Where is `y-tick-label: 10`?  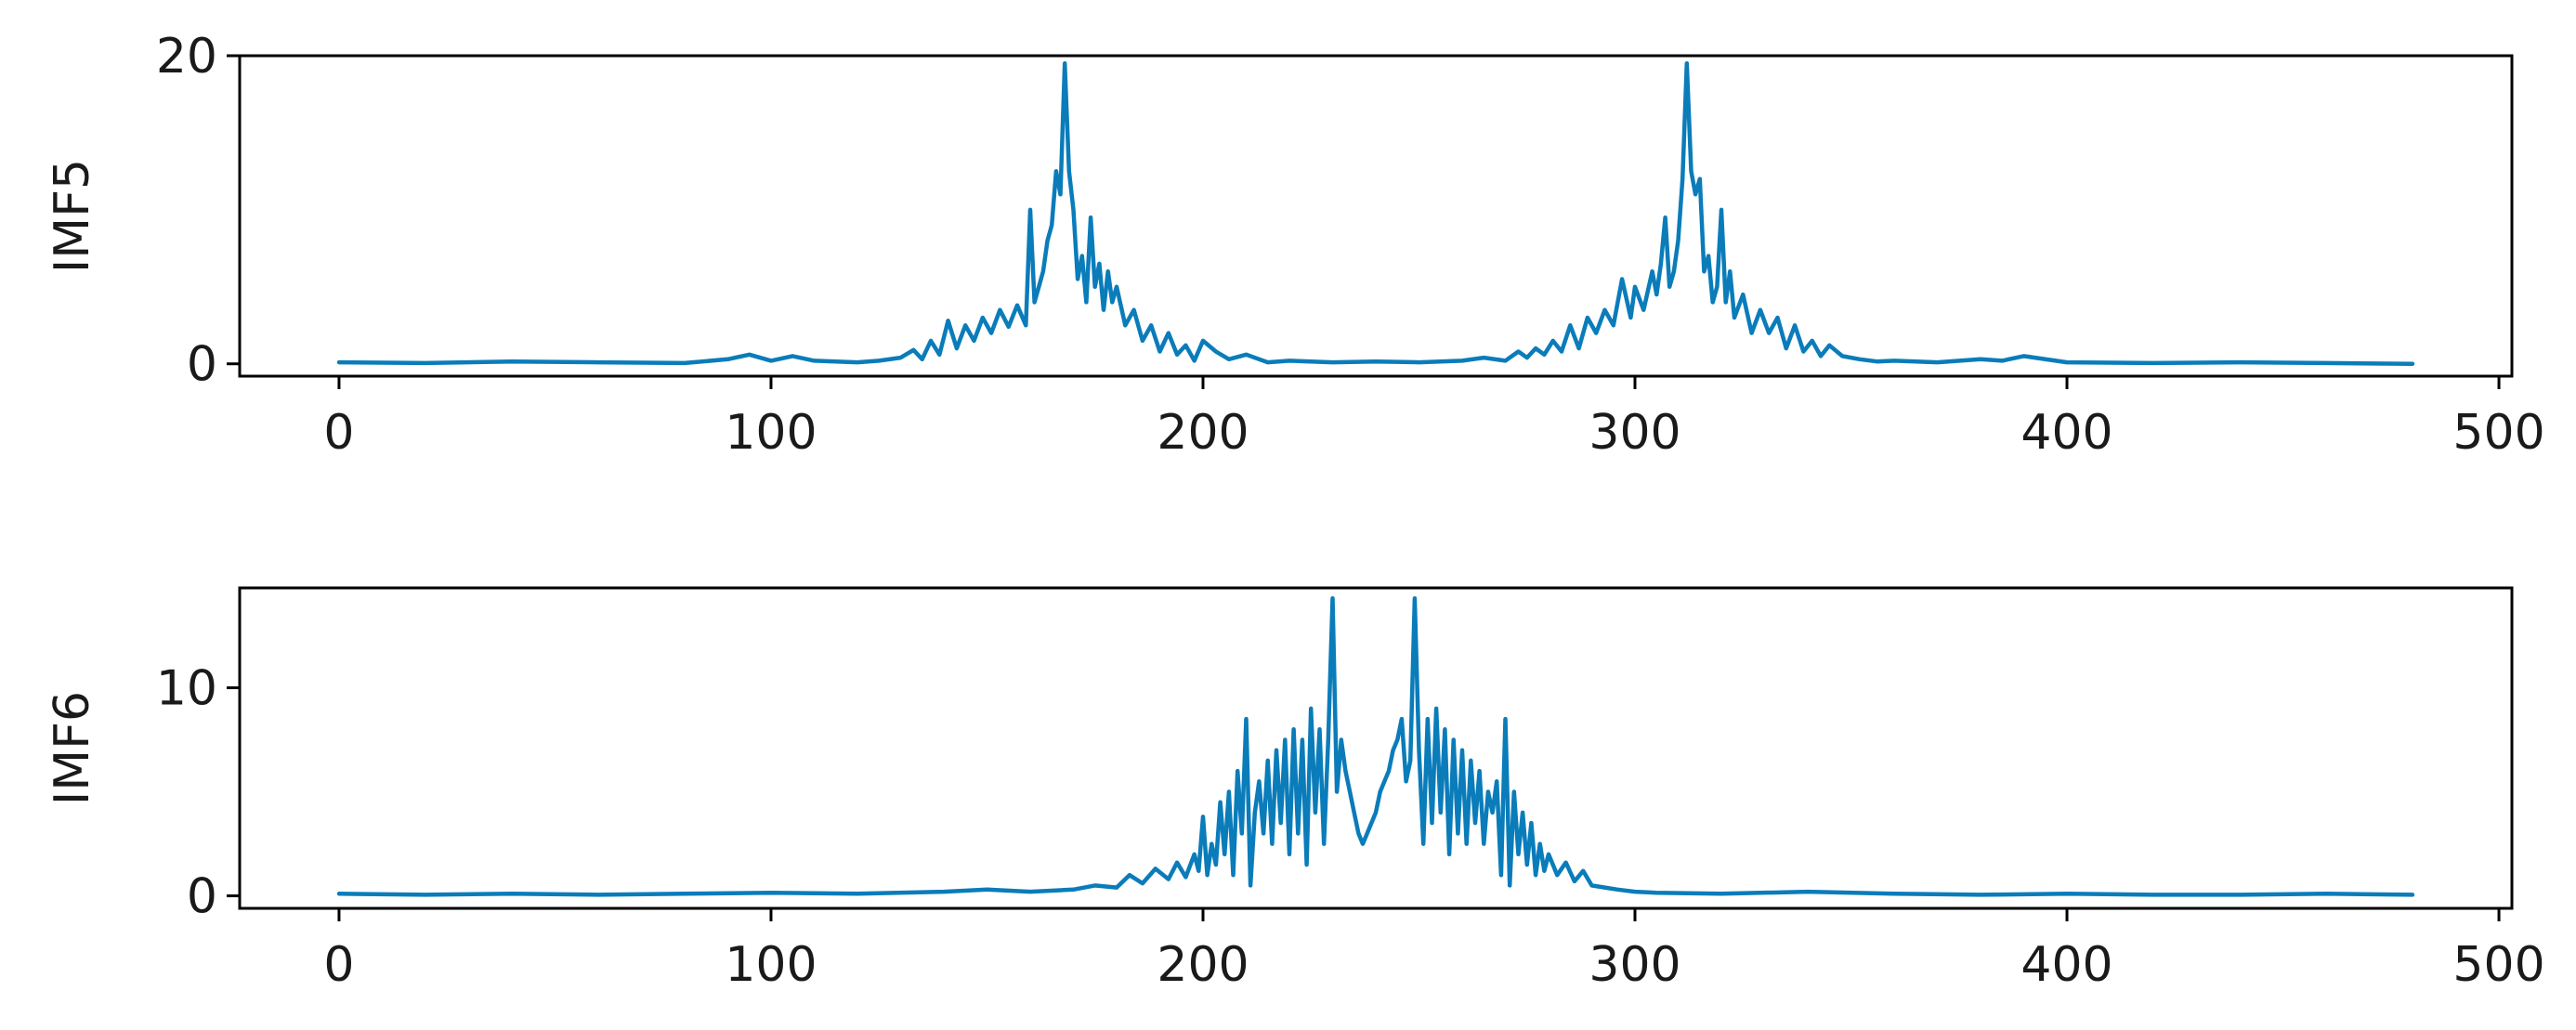 y-tick-label: 10 is located at coordinates (187, 689).